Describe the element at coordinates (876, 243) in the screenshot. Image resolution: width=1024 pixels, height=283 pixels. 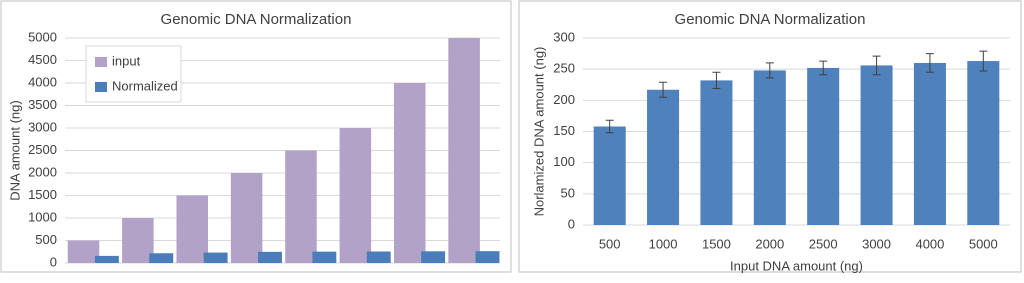
I see `x-tick-label: 3000` at that location.